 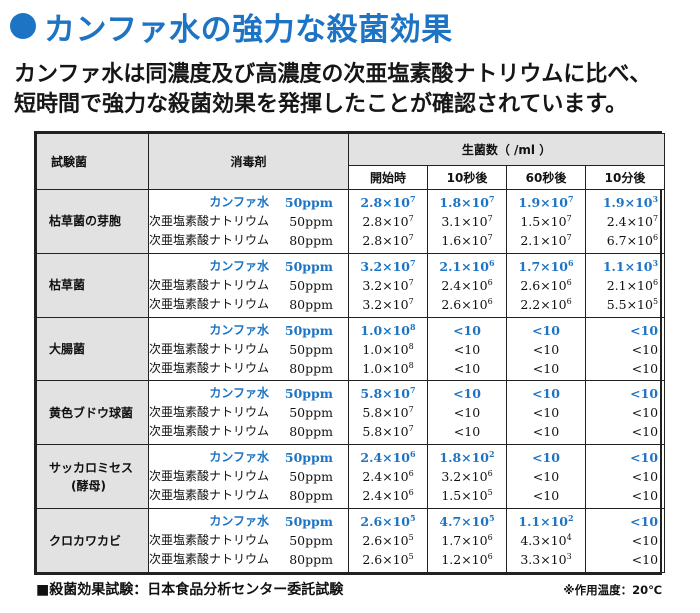 I want to click on count-cell: 1.7×106 2.6×106 2.2×106, so click(x=546, y=285).